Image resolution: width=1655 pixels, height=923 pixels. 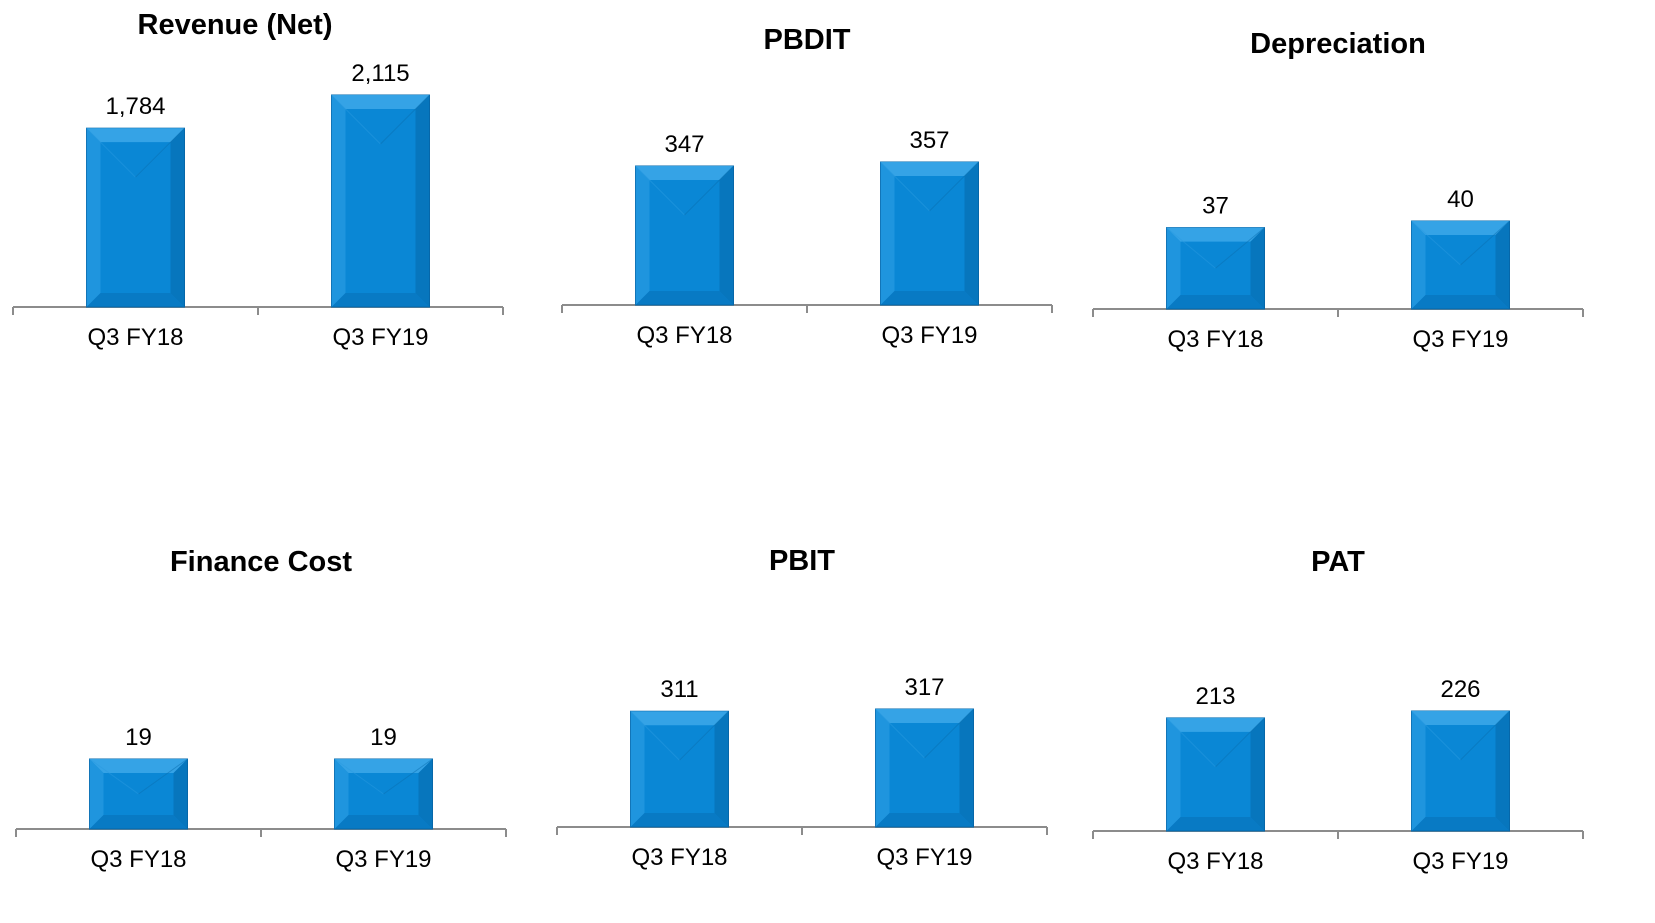 I want to click on chart-title: PBDIT, so click(x=807, y=40).